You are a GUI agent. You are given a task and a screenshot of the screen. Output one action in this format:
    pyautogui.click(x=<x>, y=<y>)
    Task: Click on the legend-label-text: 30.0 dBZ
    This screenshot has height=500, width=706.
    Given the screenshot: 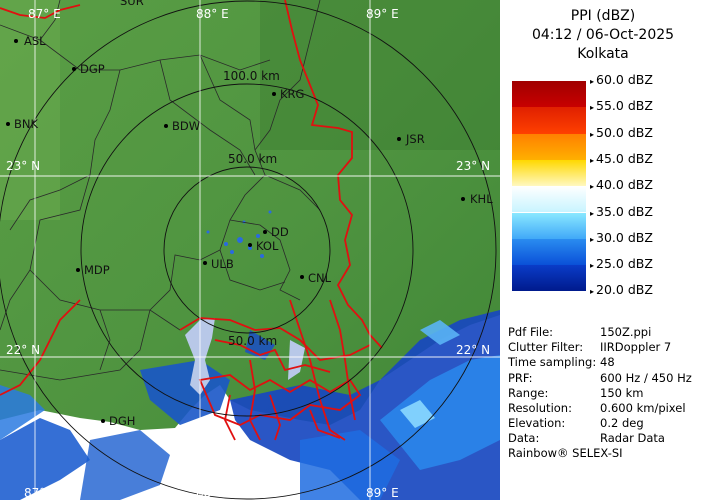 What is the action you would take?
    pyautogui.click(x=624, y=237)
    